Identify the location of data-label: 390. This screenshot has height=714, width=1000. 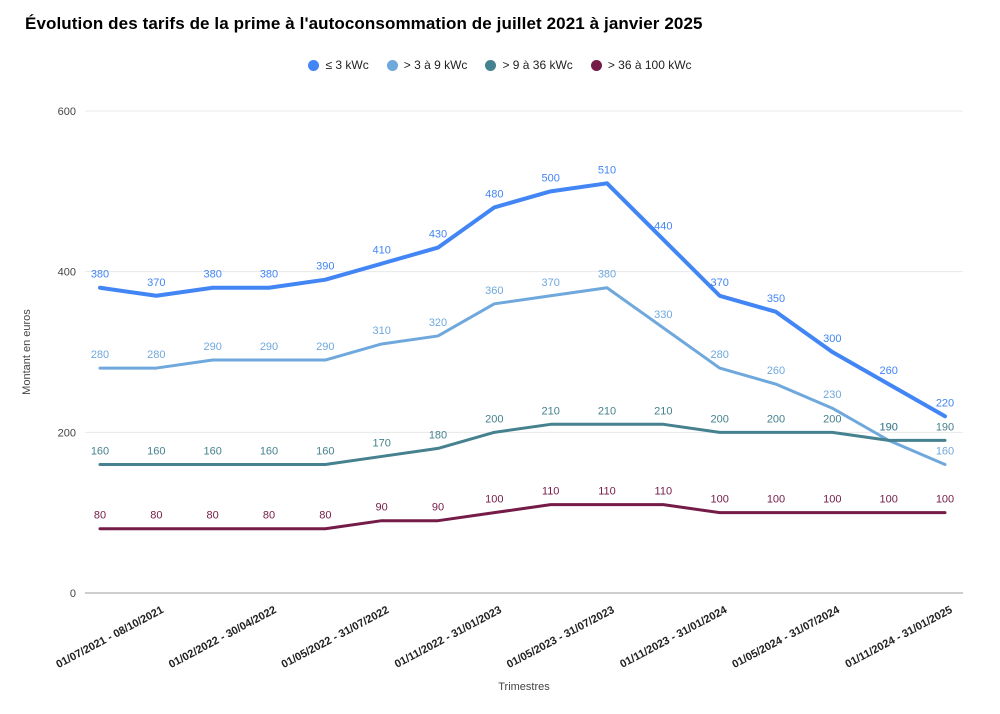
(325, 267).